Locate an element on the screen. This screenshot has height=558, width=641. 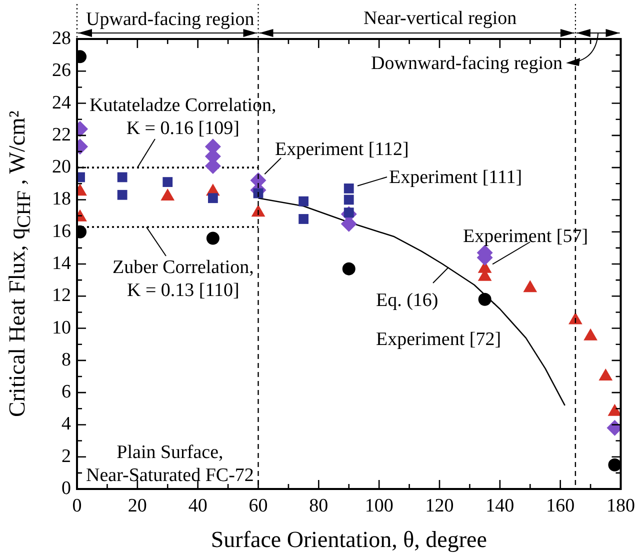
text: Upward-facing region is located at coordinates (170, 19).